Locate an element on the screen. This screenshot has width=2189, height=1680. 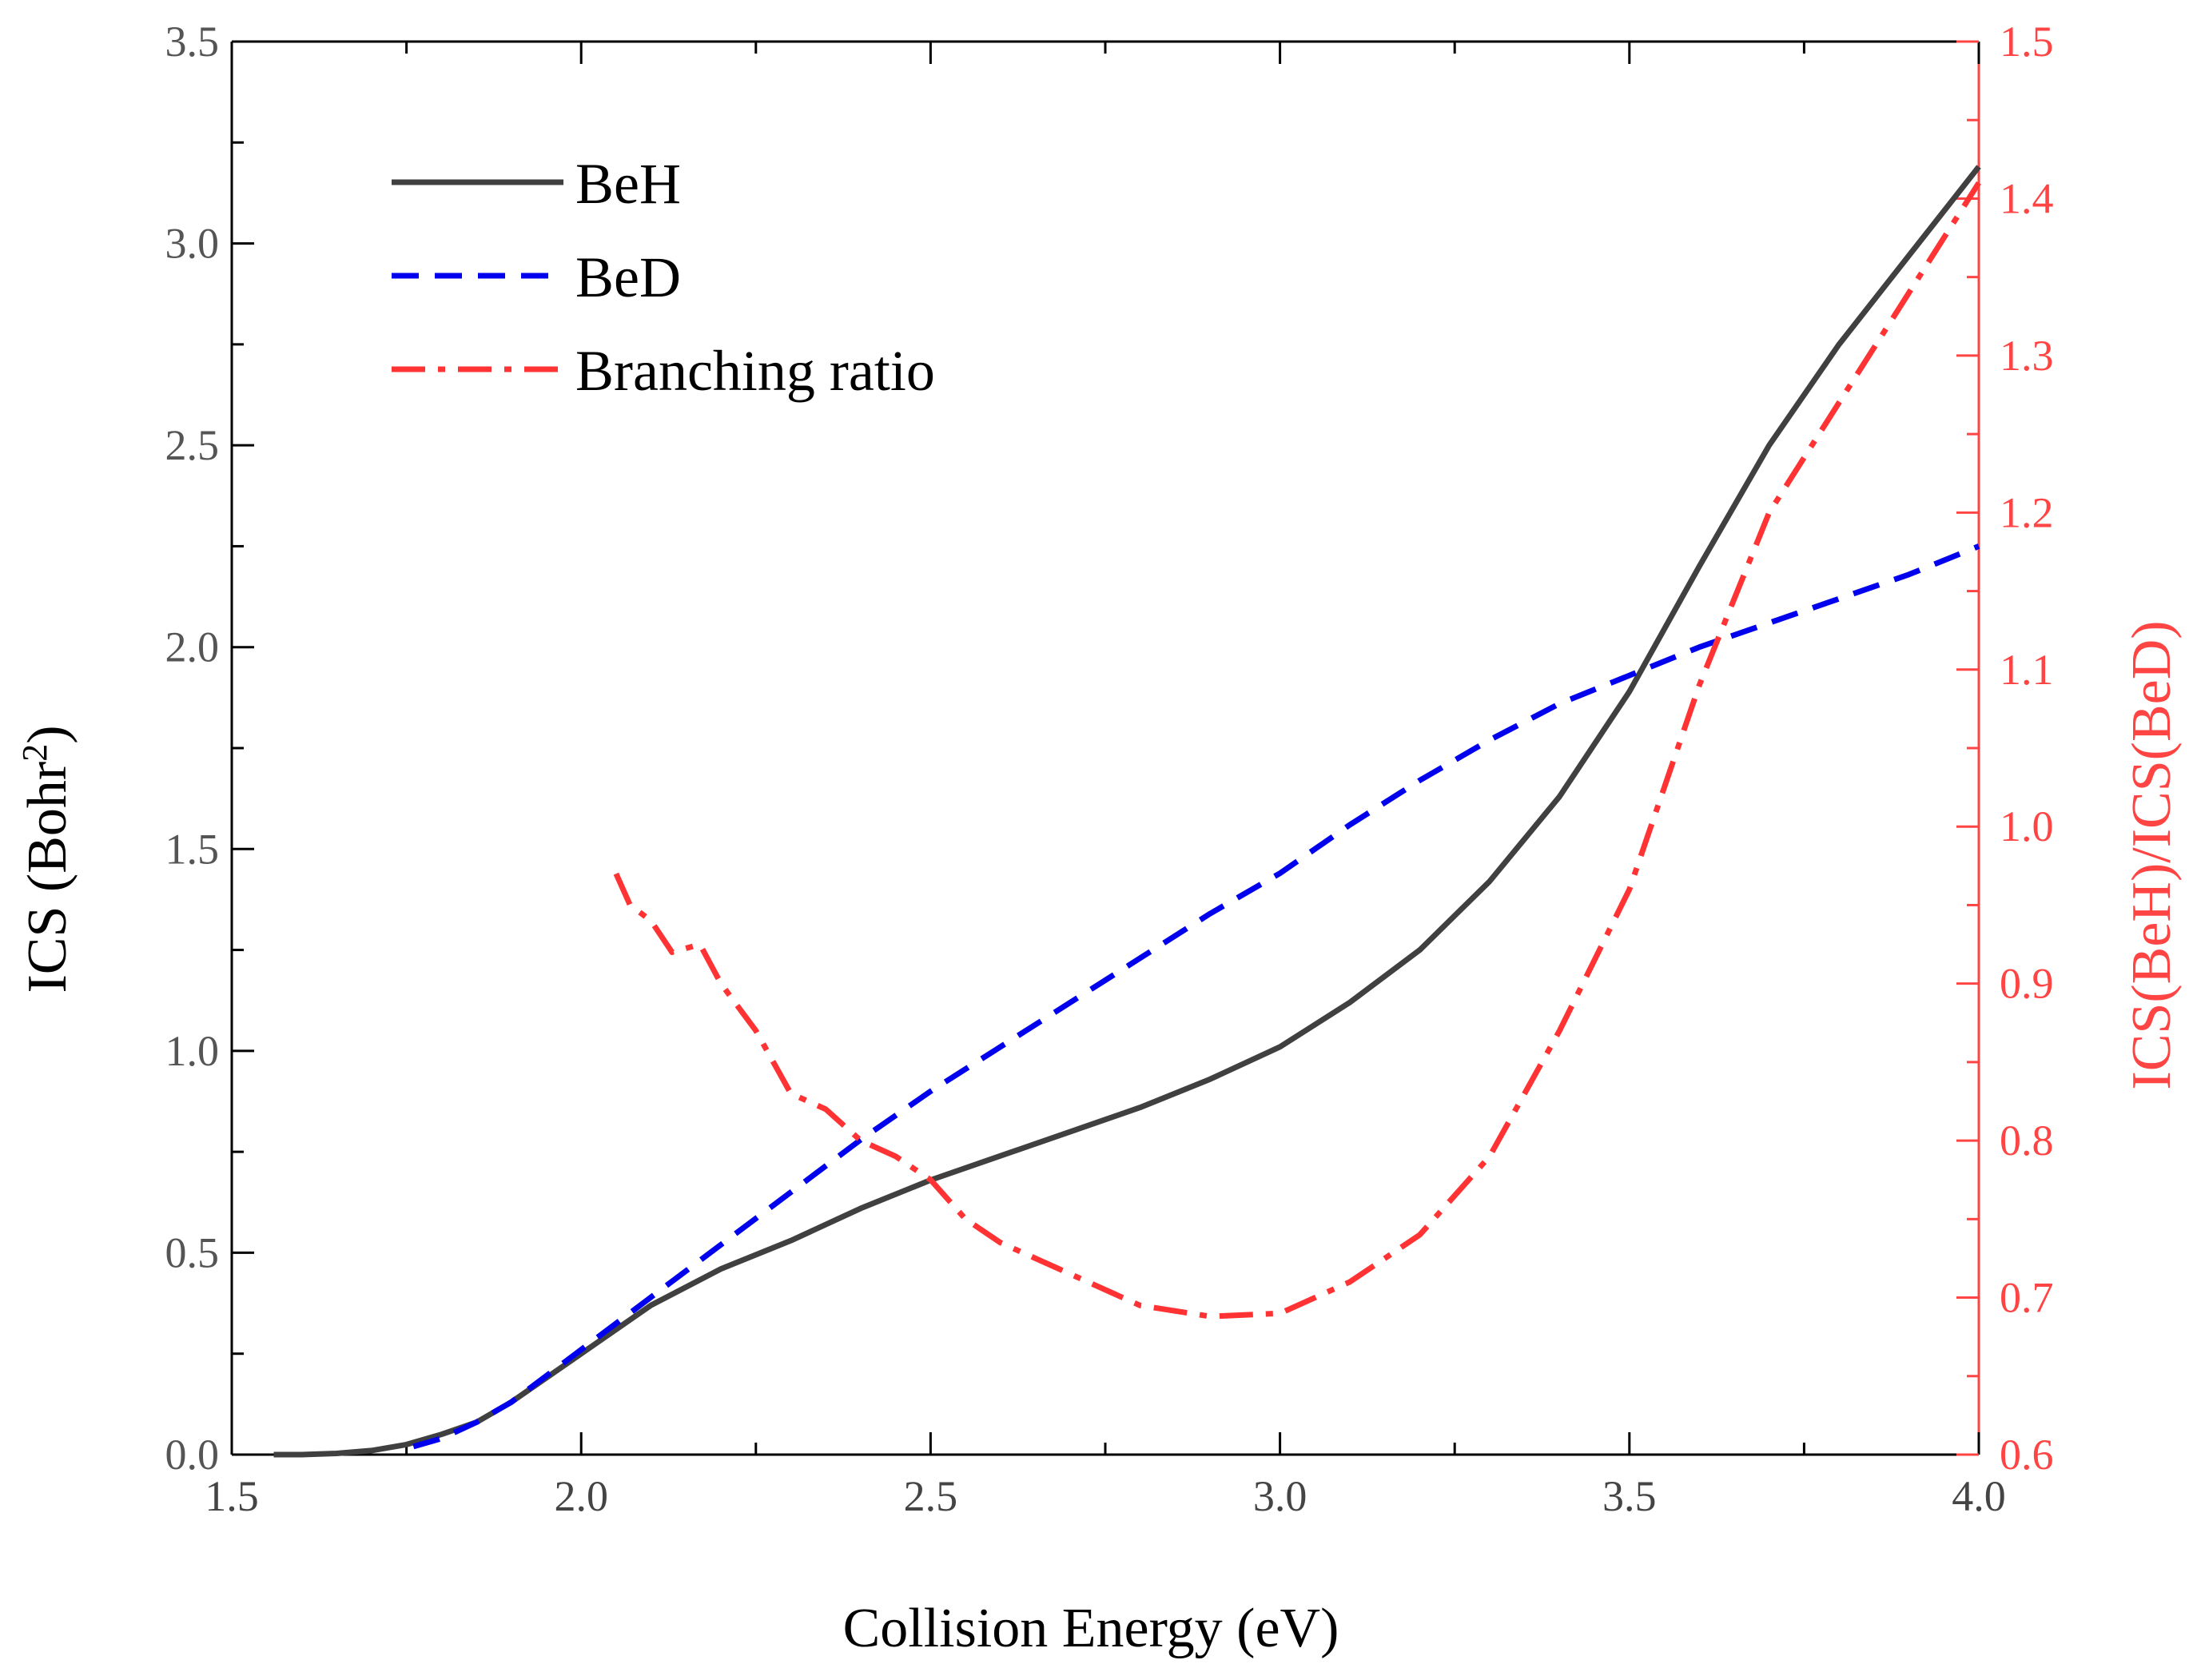
legend-label-beh: BeH is located at coordinates (628, 184).